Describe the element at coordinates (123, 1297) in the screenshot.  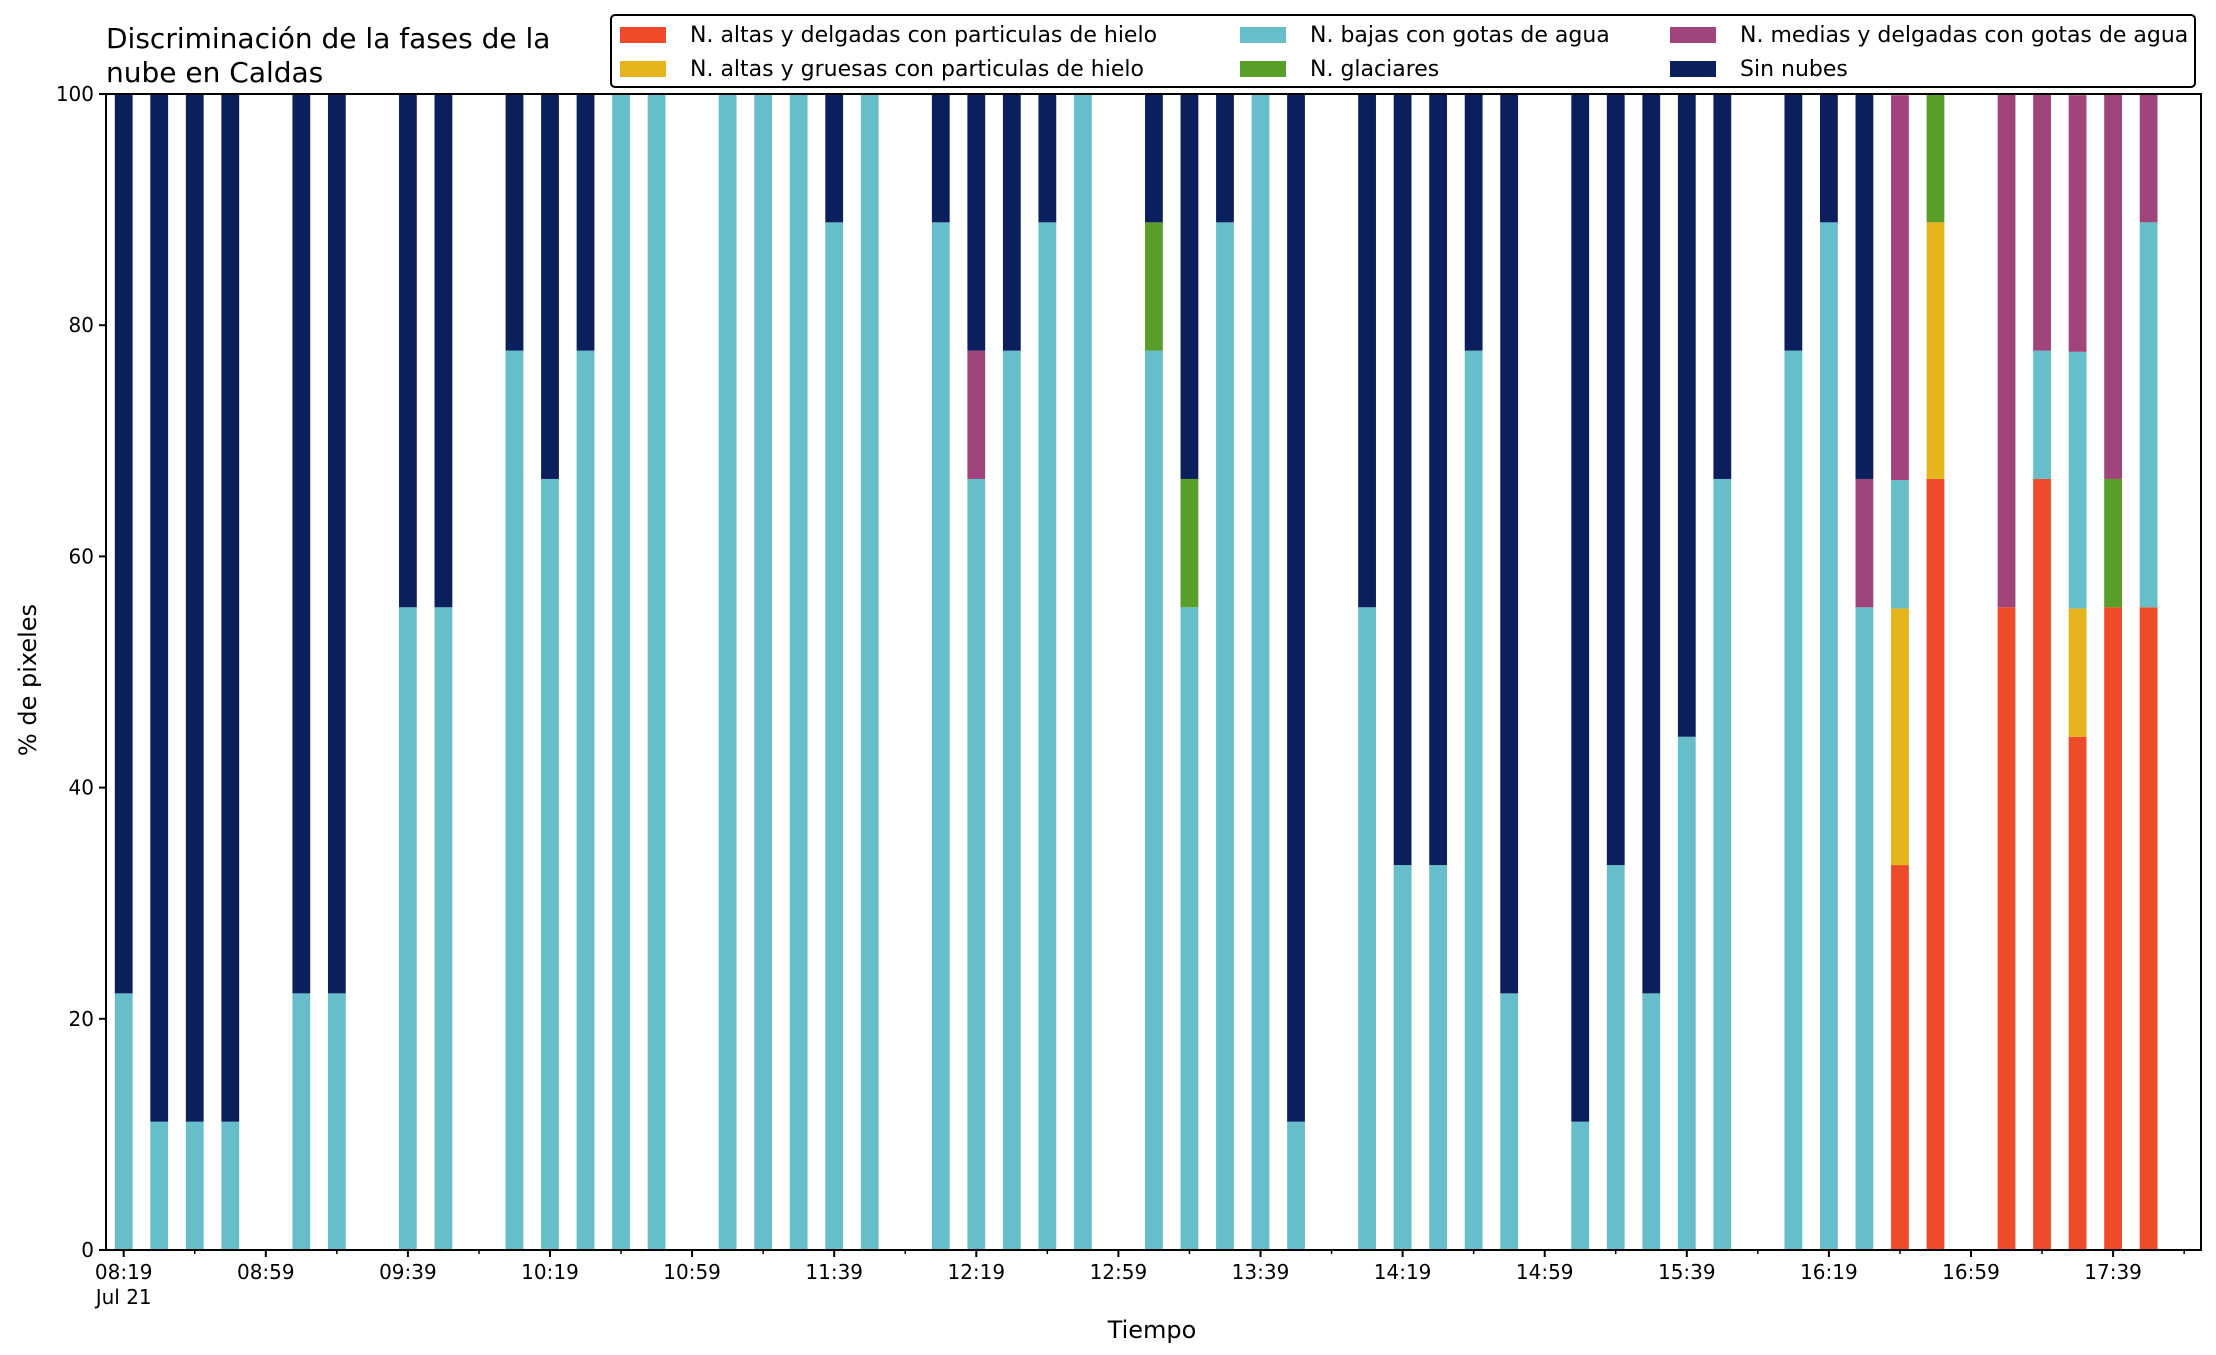
I see `x-tick-date-label: Jul 21` at that location.